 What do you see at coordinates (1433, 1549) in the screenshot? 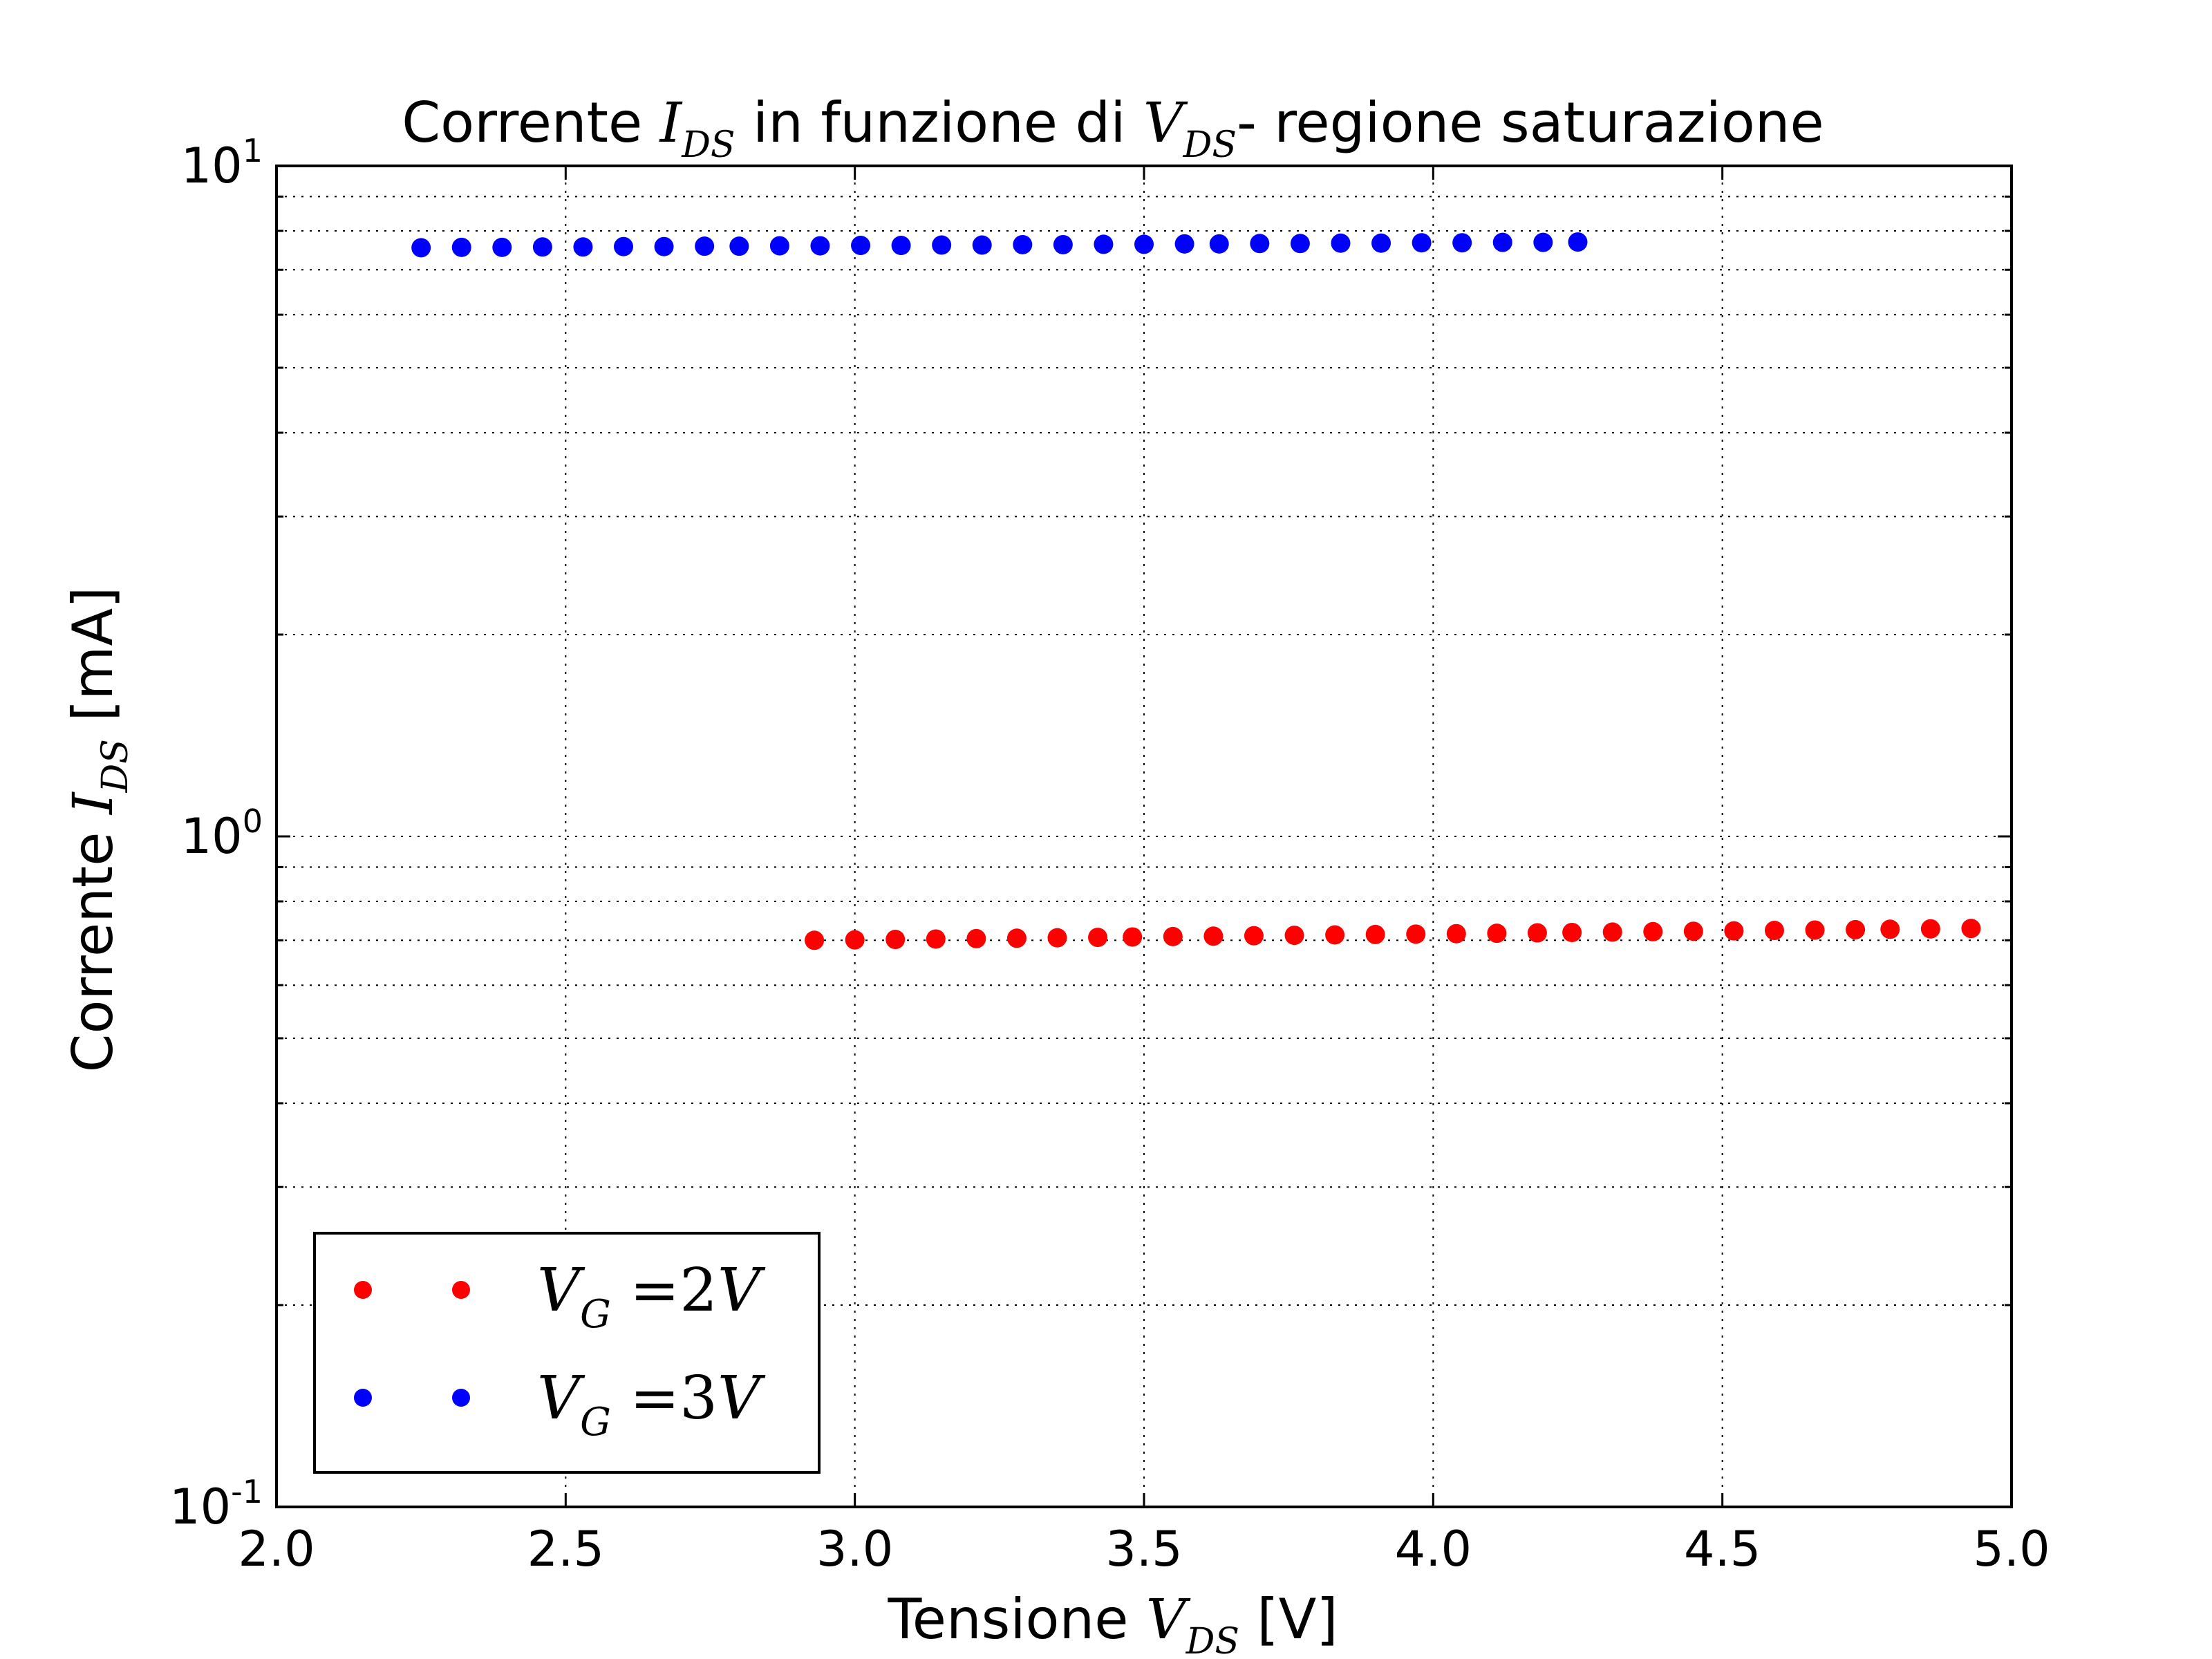
I see `x-tick-label: 4.0` at bounding box center [1433, 1549].